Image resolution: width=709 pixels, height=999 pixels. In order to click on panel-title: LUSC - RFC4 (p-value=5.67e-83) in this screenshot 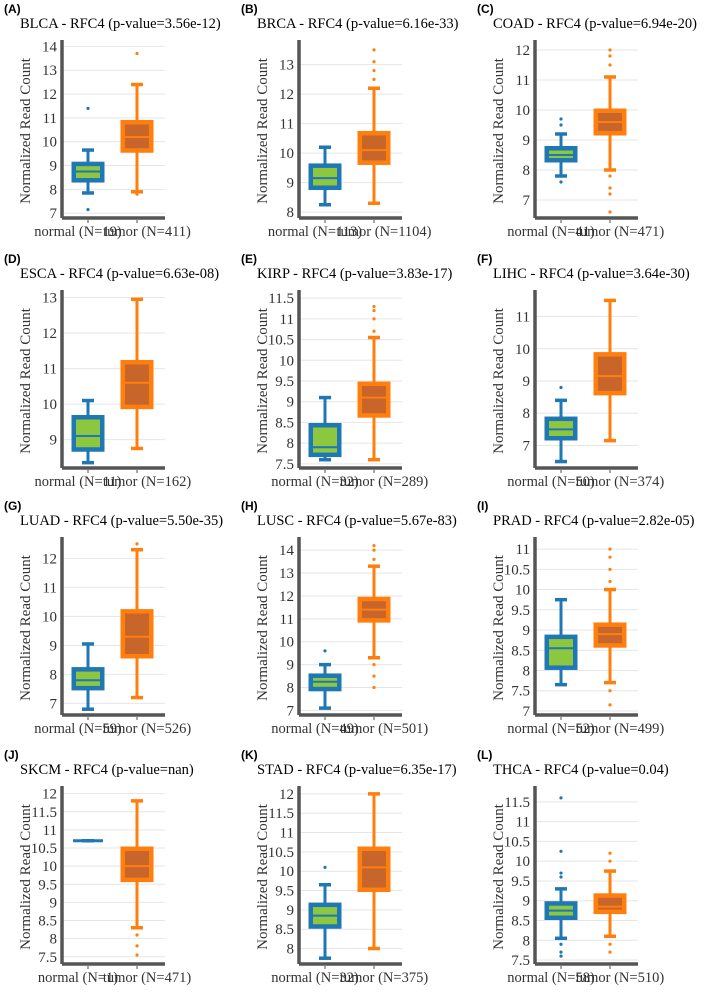, I will do `click(357, 521)`.